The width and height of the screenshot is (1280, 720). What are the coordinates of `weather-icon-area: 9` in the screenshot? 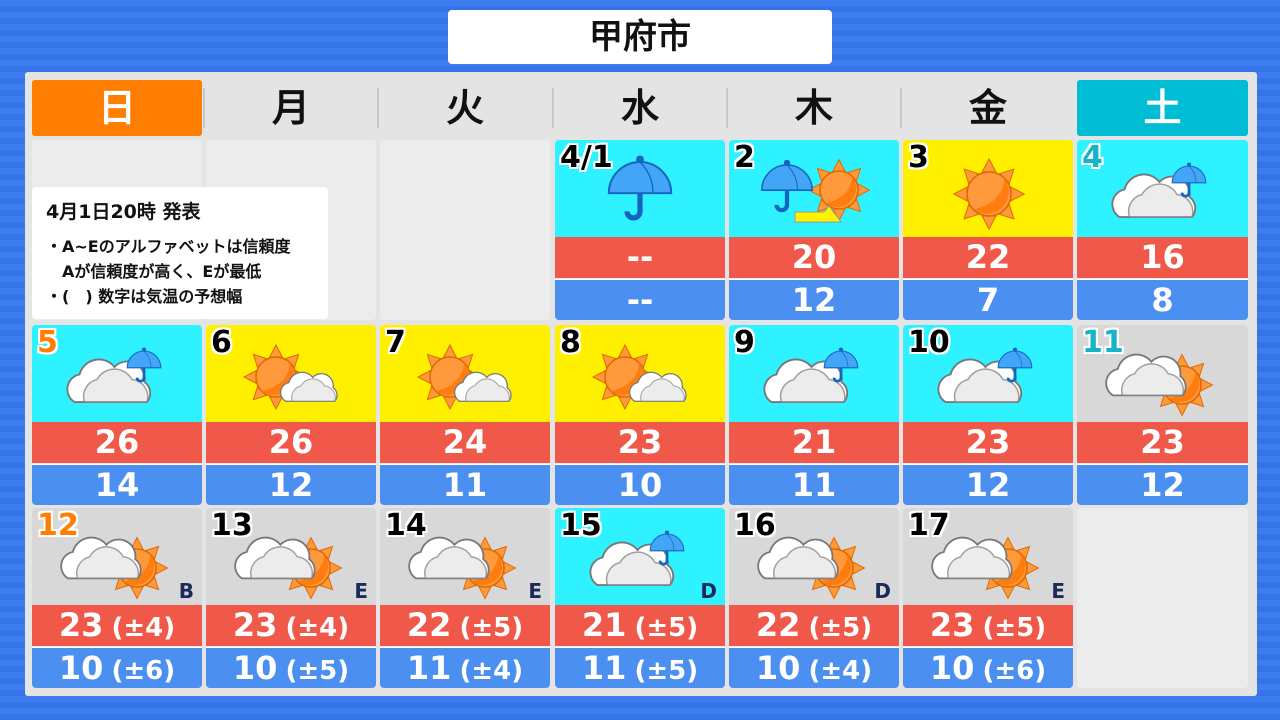 It's located at (814, 373).